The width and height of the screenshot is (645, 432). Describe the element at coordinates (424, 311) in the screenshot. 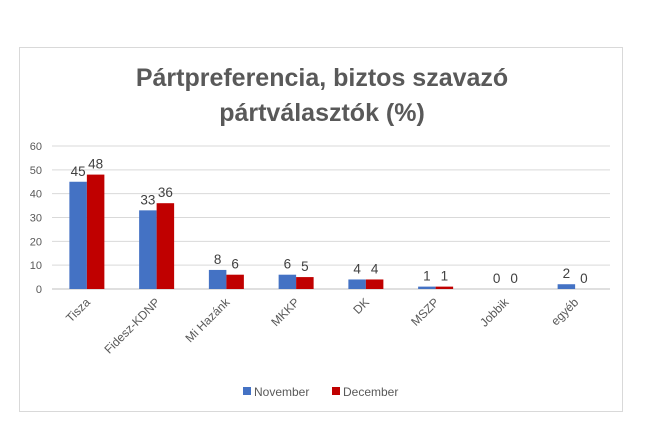

I see `x-category-label: MSZP` at that location.